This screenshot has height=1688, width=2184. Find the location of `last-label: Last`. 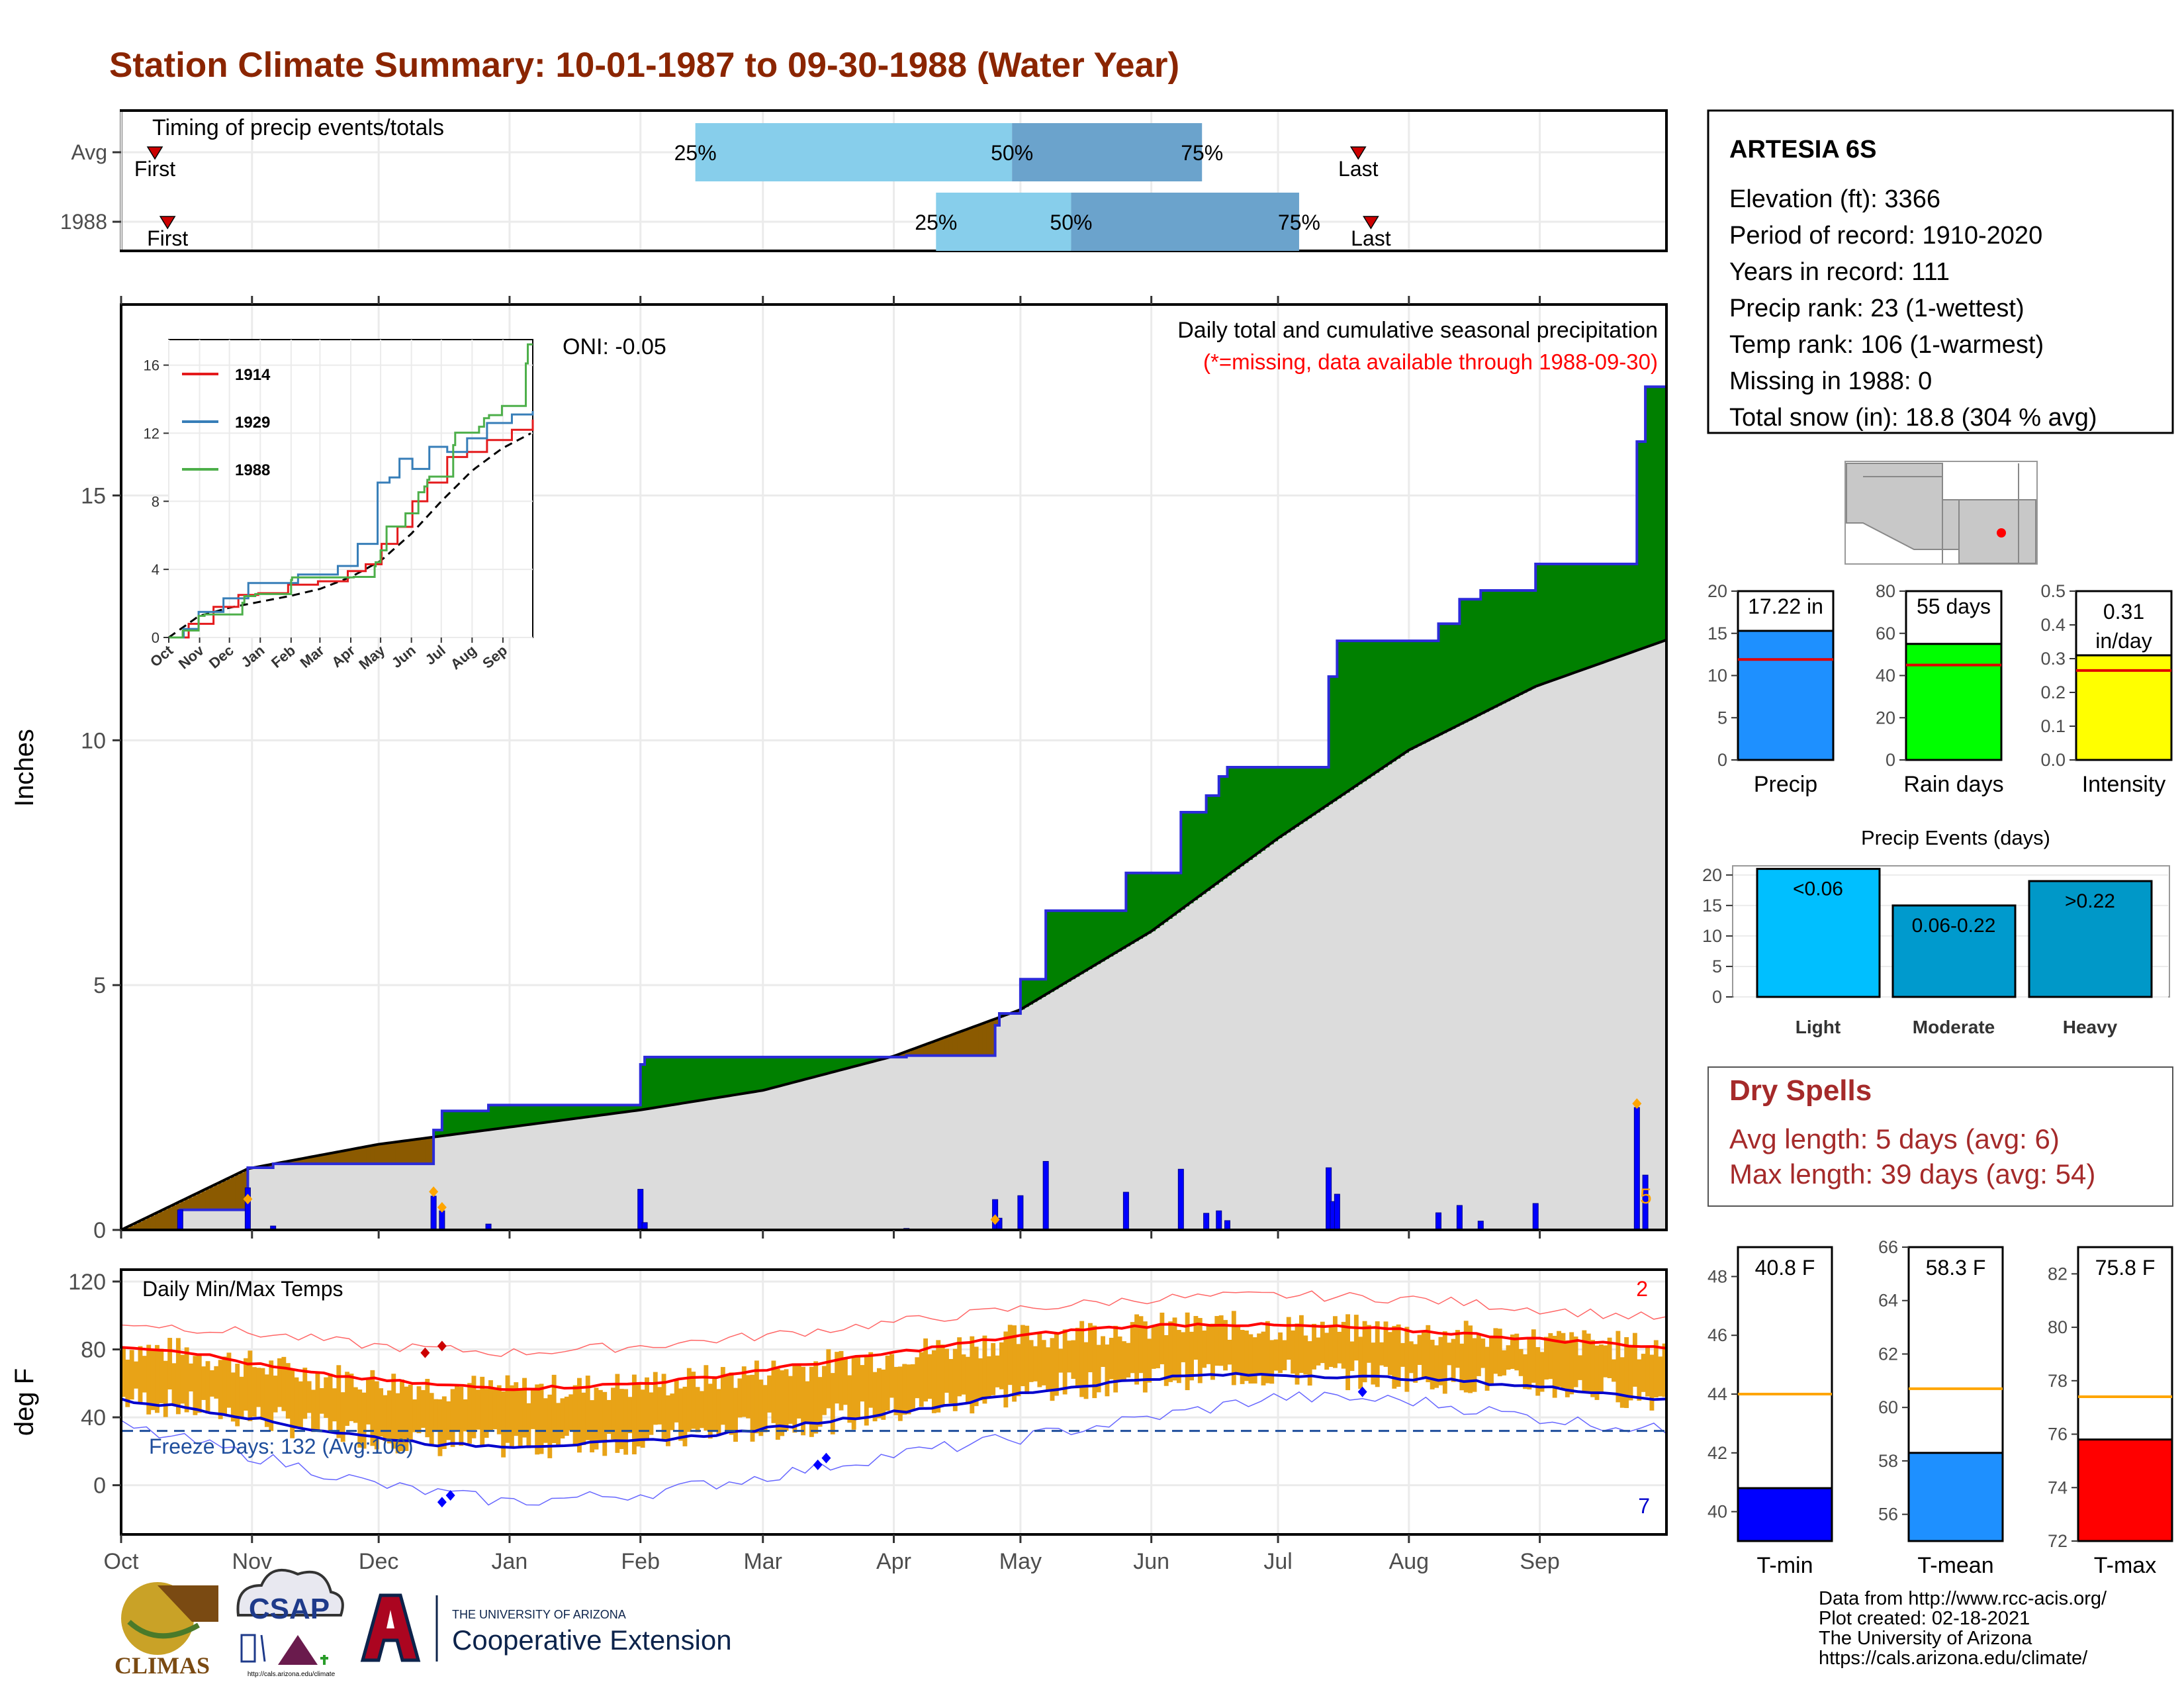

last-label: Last is located at coordinates (1371, 238).